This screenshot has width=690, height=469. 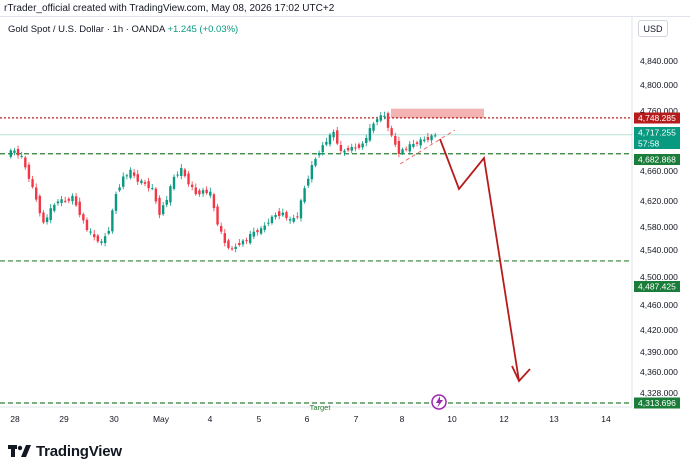 I want to click on y-axis-tick-label: 4,420.000, so click(x=659, y=330).